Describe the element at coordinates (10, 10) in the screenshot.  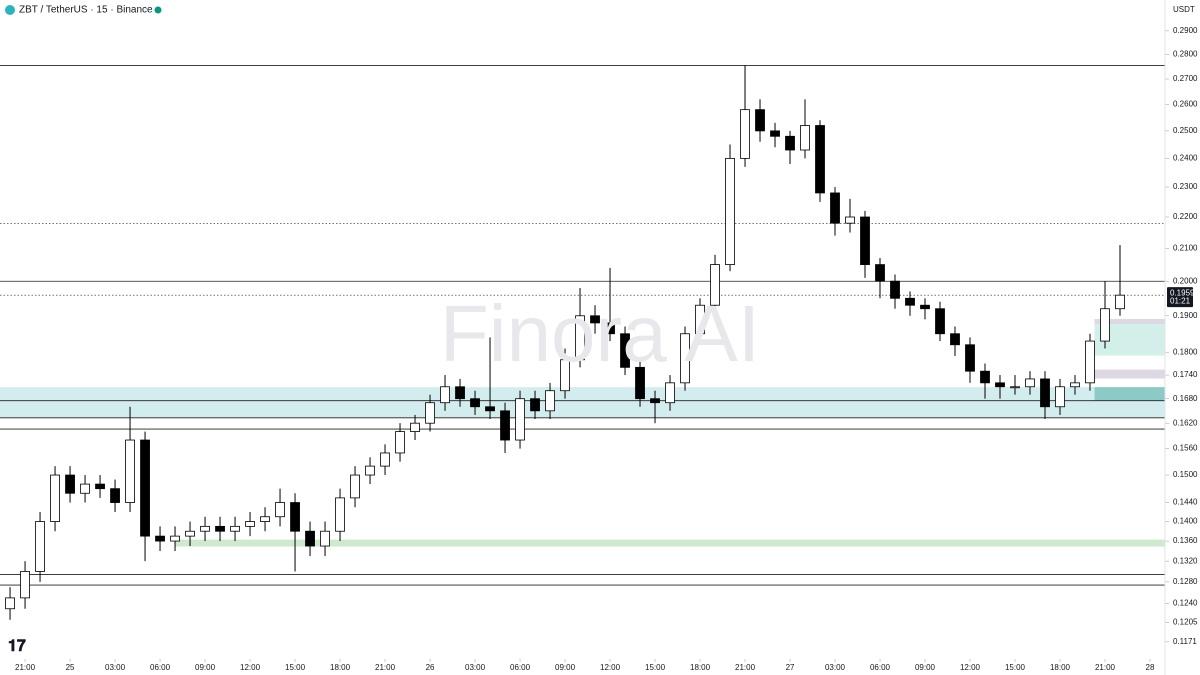
I see `symbol-logo` at that location.